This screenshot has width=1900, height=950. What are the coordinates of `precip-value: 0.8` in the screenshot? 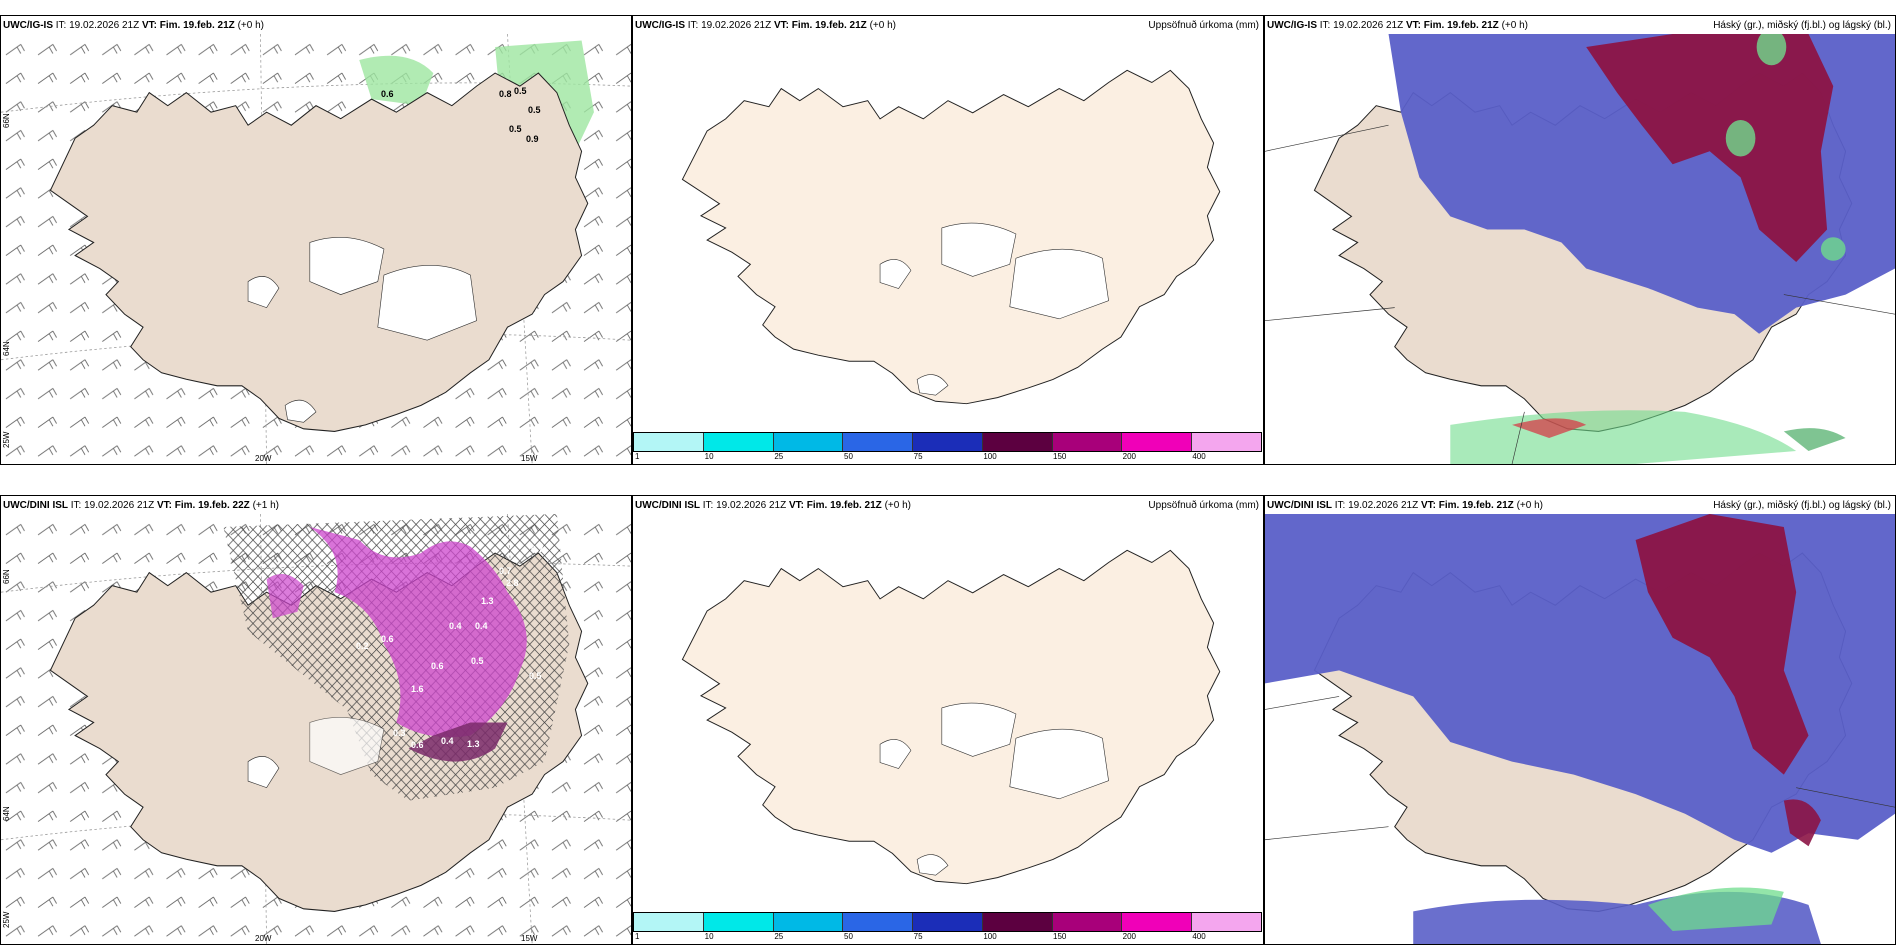 It's located at (505, 94).